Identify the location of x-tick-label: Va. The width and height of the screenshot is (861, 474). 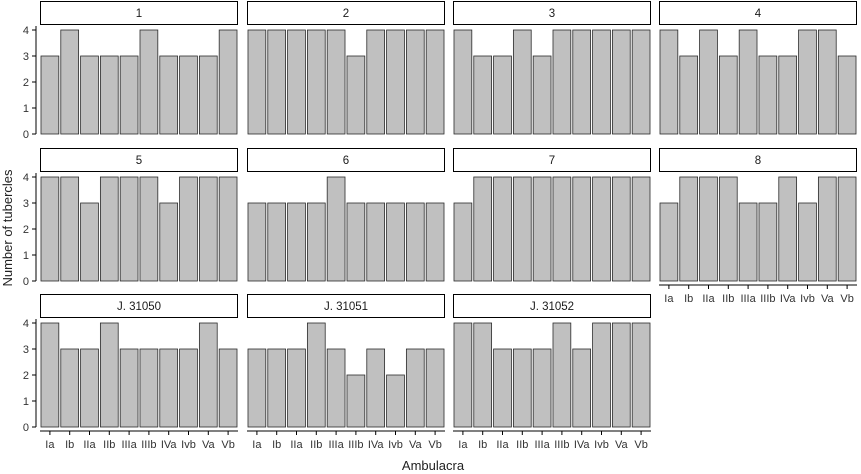
(622, 445).